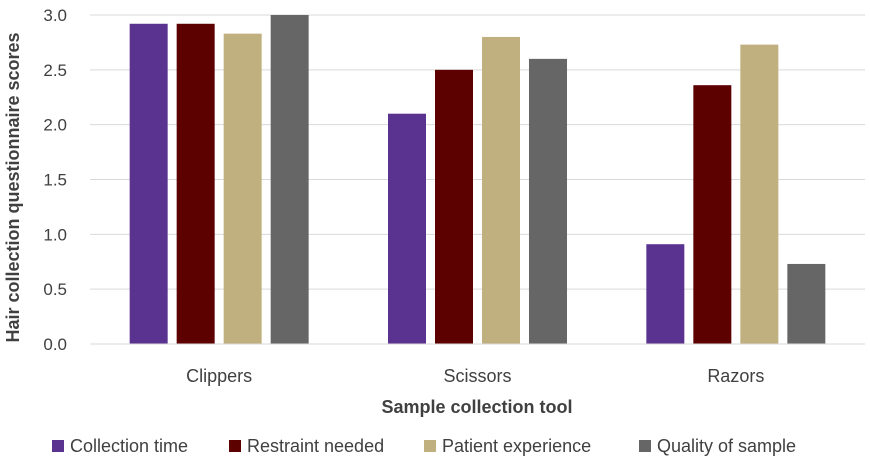  Describe the element at coordinates (315, 446) in the screenshot. I see `legend-label: Restraint needed` at that location.